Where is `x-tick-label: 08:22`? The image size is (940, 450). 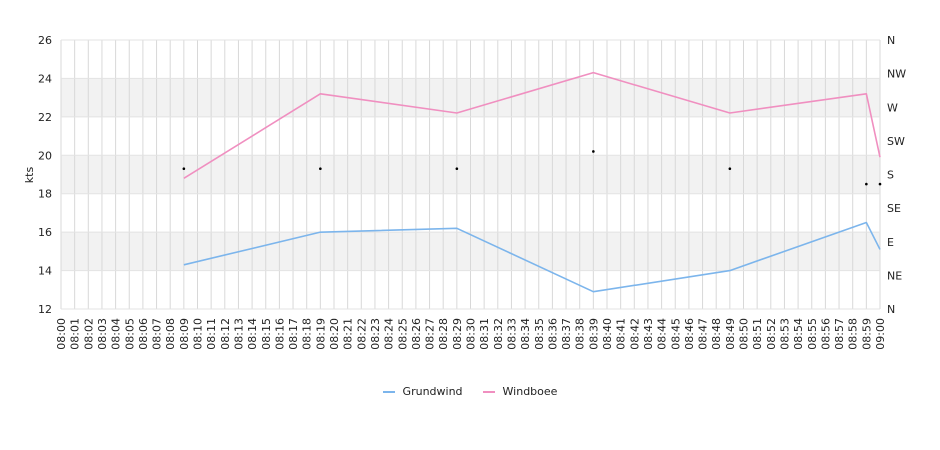 x-tick-label: 08:22 is located at coordinates (361, 334).